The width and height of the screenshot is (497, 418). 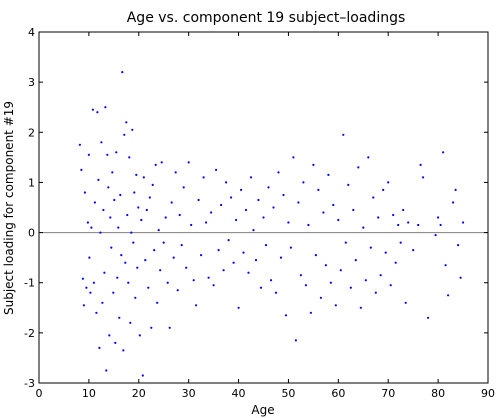 What do you see at coordinates (39, 393) in the screenshot?
I see `x-tick-label: 0` at bounding box center [39, 393].